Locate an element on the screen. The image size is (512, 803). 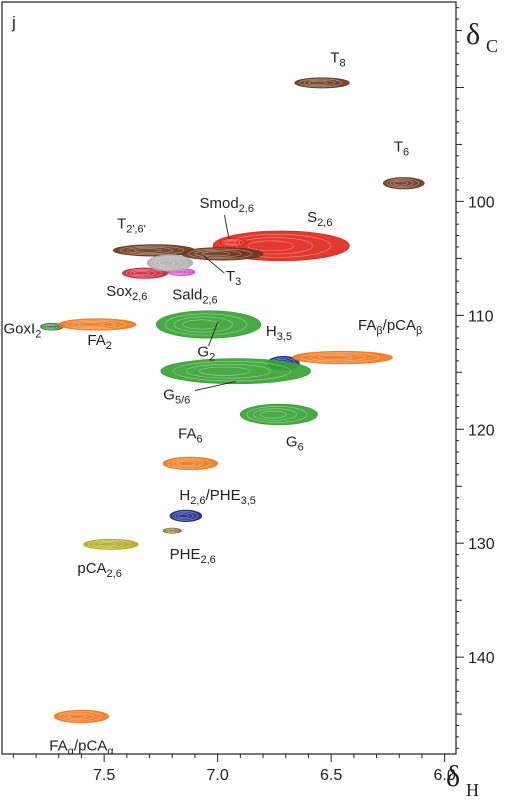
label-sald2-6: Sald2,6 is located at coordinates (194, 296).